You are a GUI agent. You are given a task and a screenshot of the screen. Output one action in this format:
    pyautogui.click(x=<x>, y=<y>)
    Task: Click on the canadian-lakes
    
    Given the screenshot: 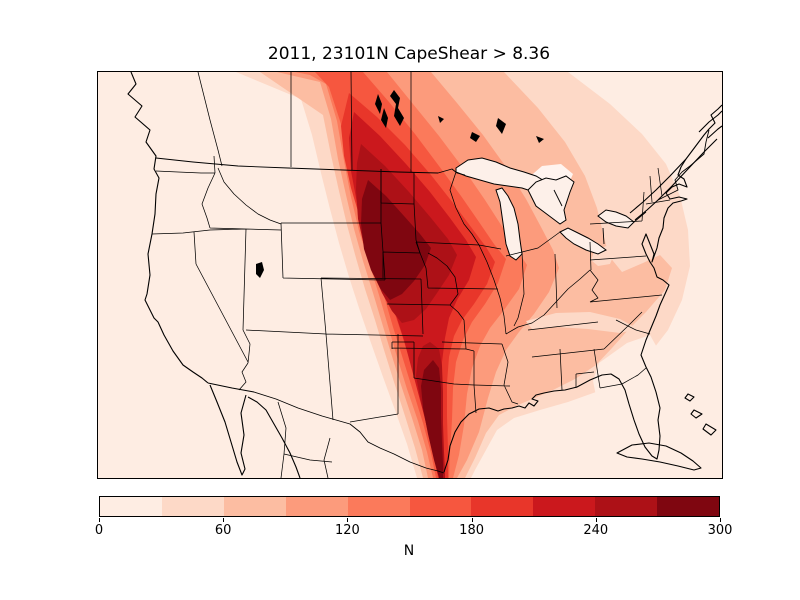 What is the action you would take?
    pyautogui.click(x=400, y=184)
    